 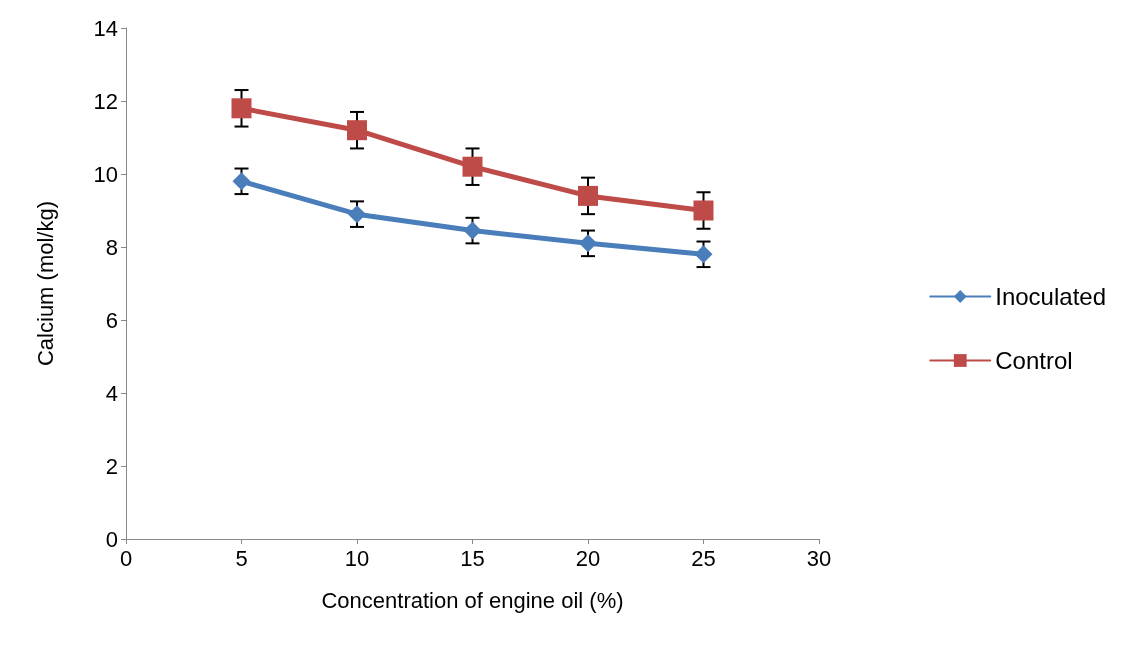 What do you see at coordinates (111, 466) in the screenshot?
I see `y-tick-label: 2` at bounding box center [111, 466].